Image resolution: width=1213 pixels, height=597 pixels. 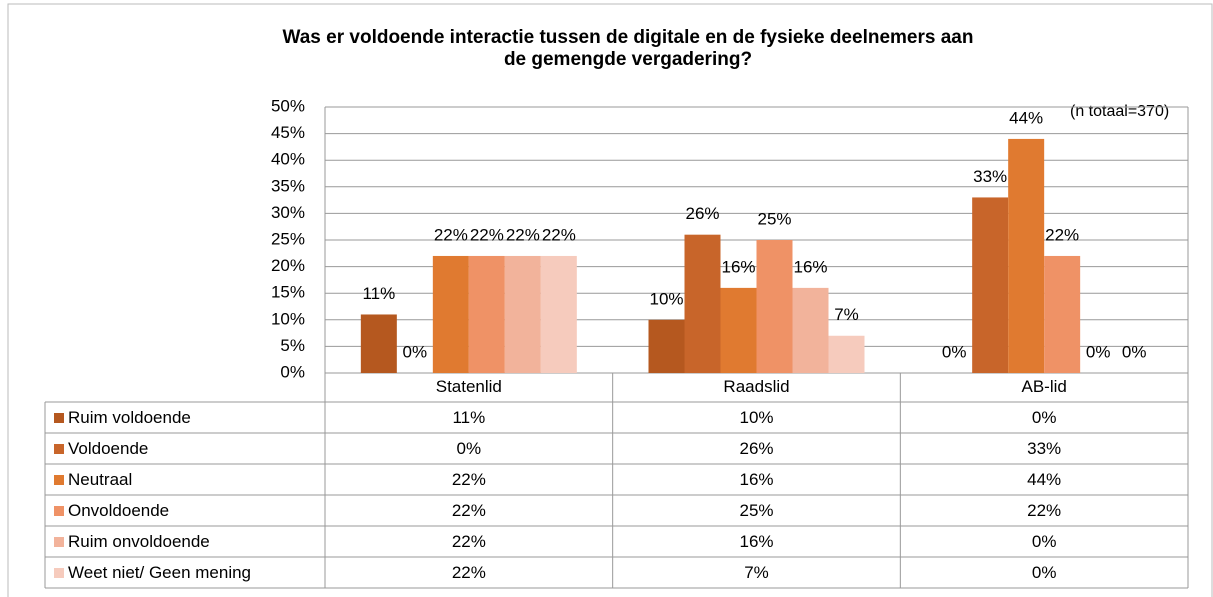 I want to click on x-tick-label: Statenlid, so click(x=469, y=386).